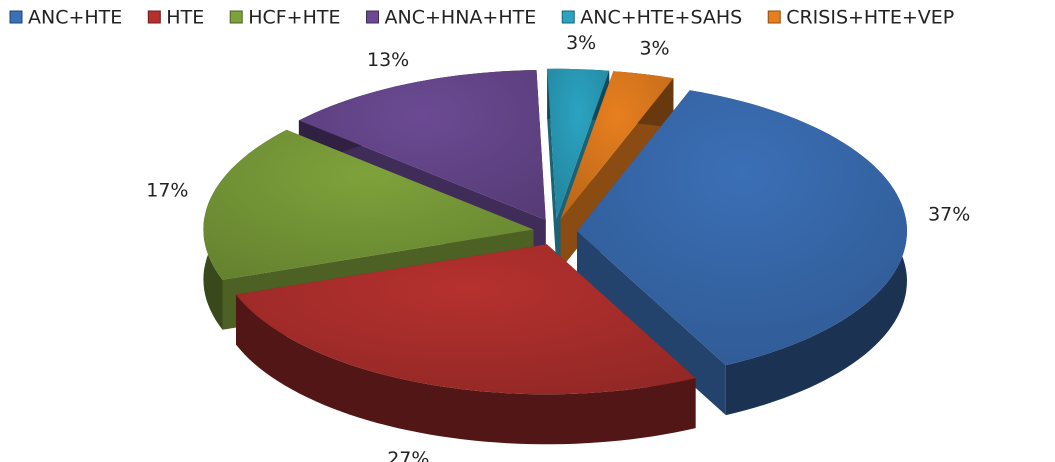 This screenshot has width=1055, height=462. What do you see at coordinates (461, 18) in the screenshot?
I see `legend-label: ANC+HNA+HTE` at bounding box center [461, 18].